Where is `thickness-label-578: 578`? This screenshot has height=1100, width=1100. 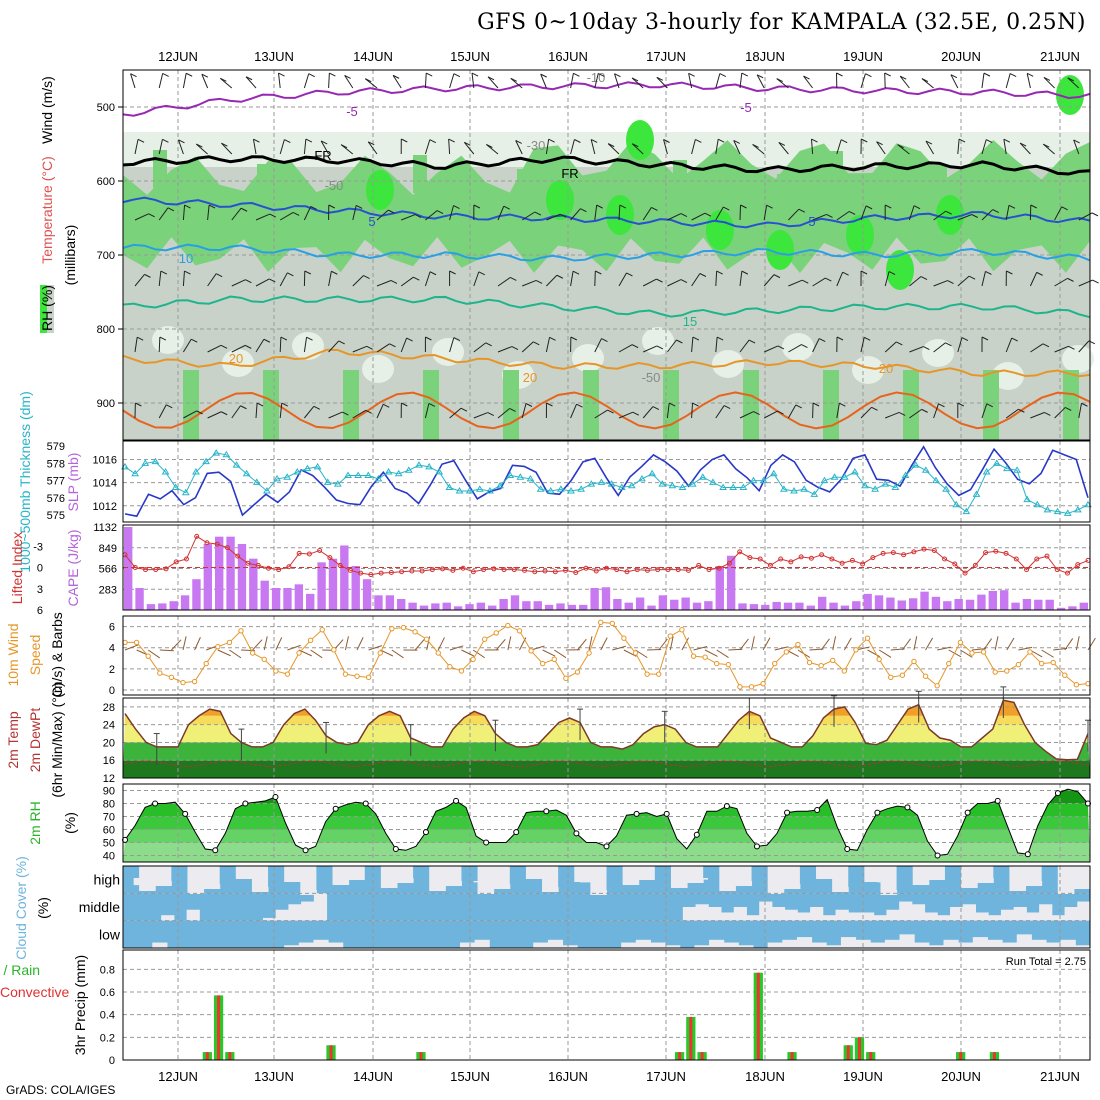 thickness-label-578: 578 is located at coordinates (56, 464).